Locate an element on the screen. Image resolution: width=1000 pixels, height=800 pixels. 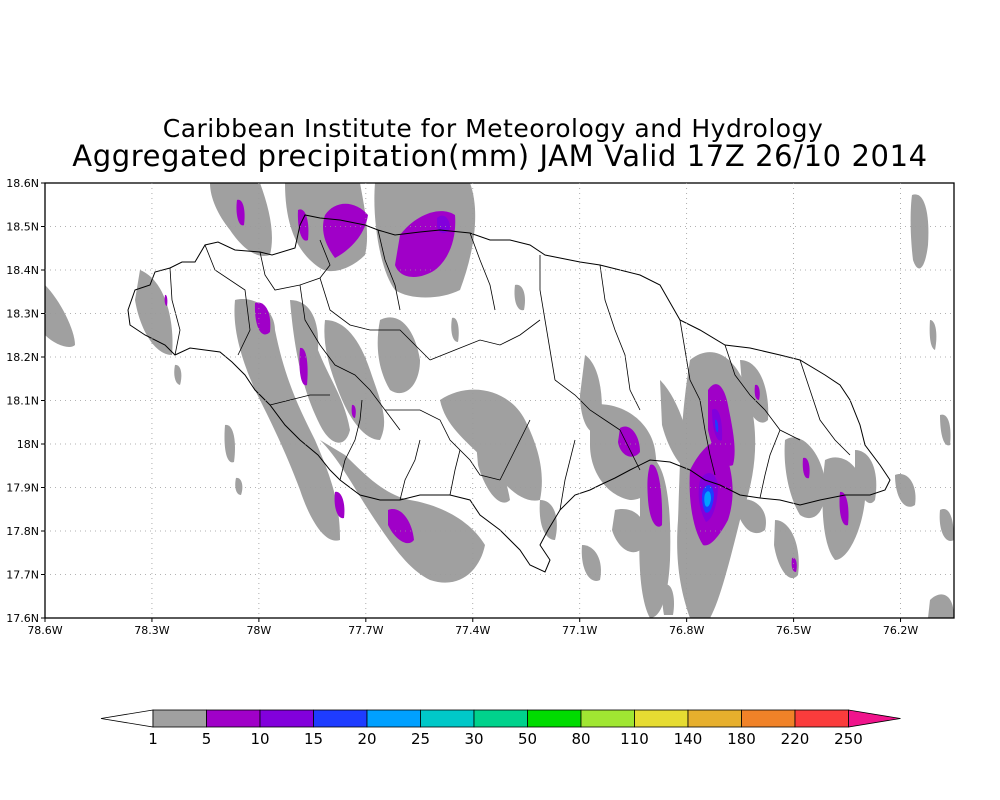
lon-tick-label: 78W is located at coordinates (258, 630).